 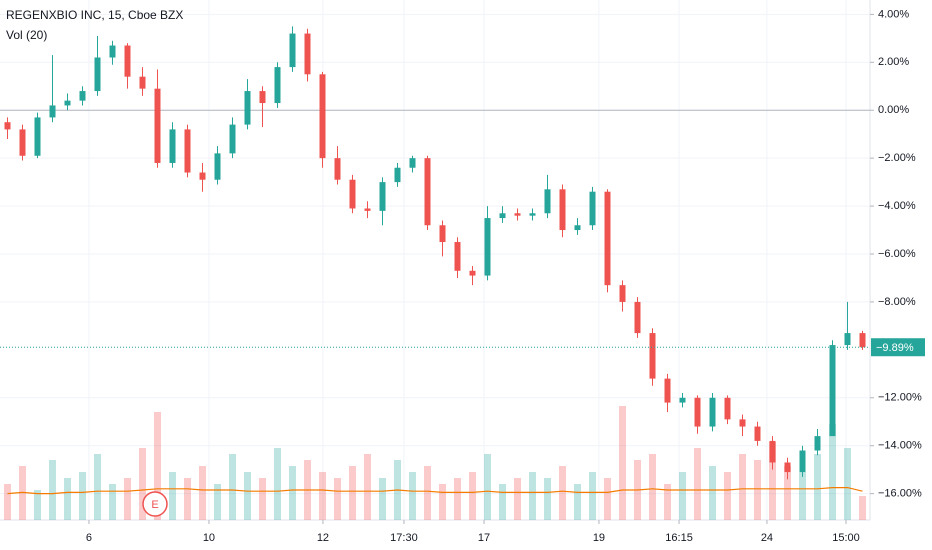 I want to click on y-tick-label: 2.00%, so click(x=893, y=62).